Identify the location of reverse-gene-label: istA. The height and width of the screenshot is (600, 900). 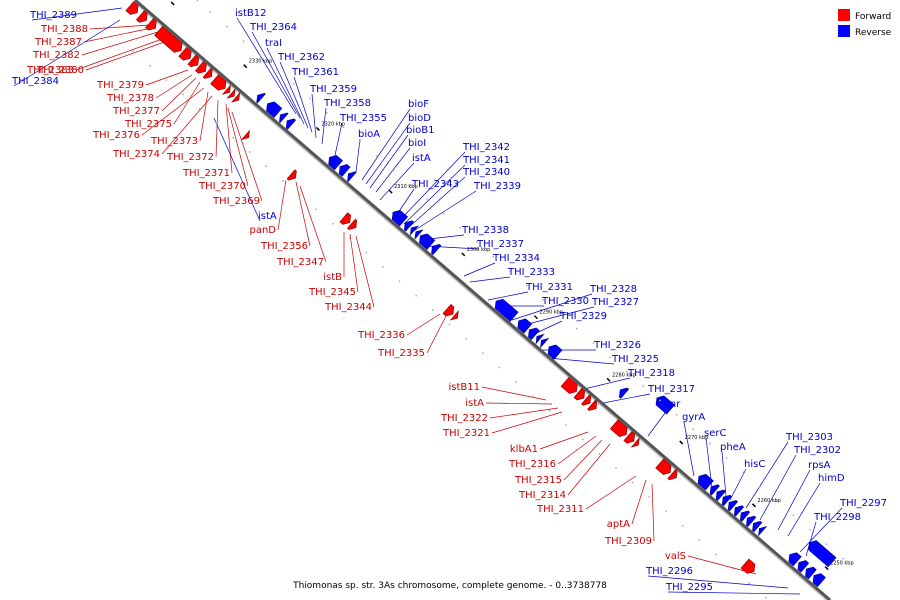
(267, 216).